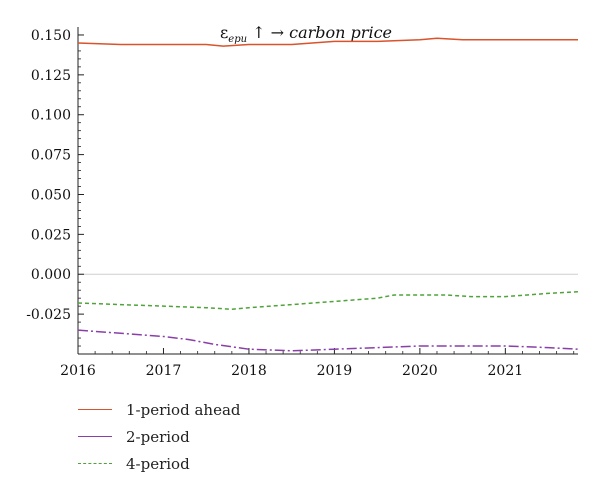 The height and width of the screenshot is (491, 600). I want to click on x-tick-label: 2019, so click(335, 371).